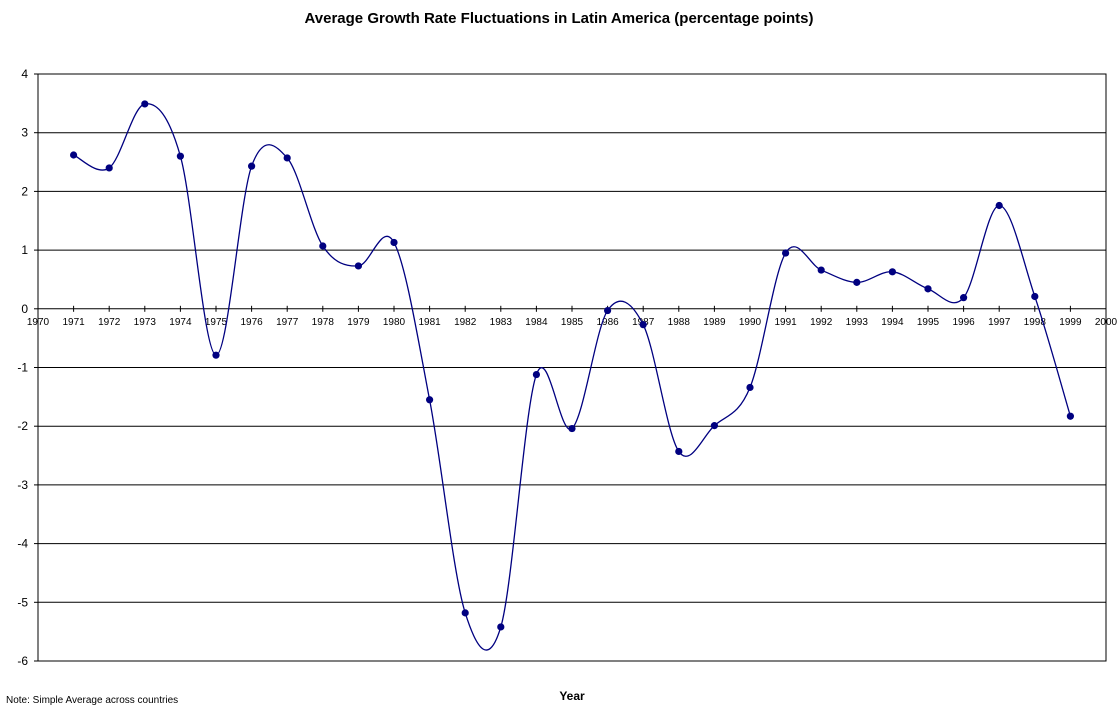  I want to click on data-point-1986, so click(608, 310).